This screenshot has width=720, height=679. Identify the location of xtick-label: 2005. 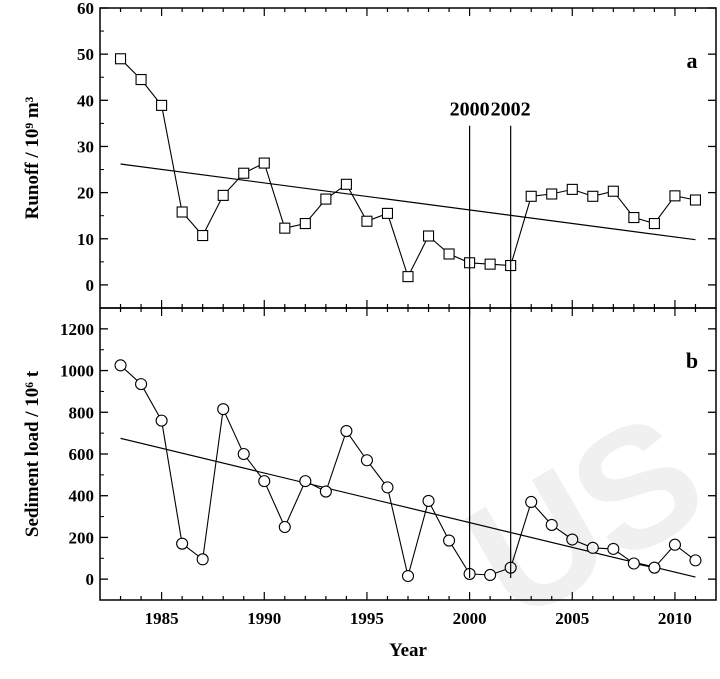
(572, 618).